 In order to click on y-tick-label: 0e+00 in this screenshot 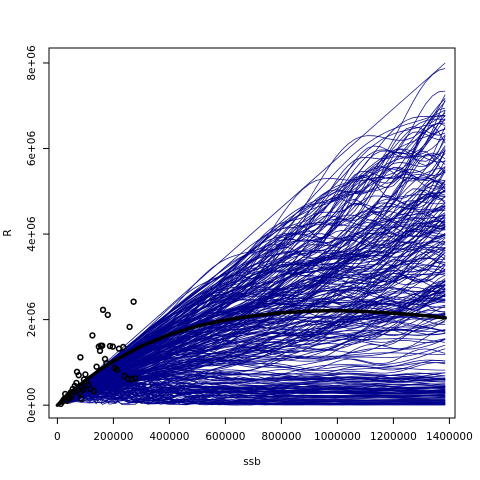, I will do `click(32, 405)`.